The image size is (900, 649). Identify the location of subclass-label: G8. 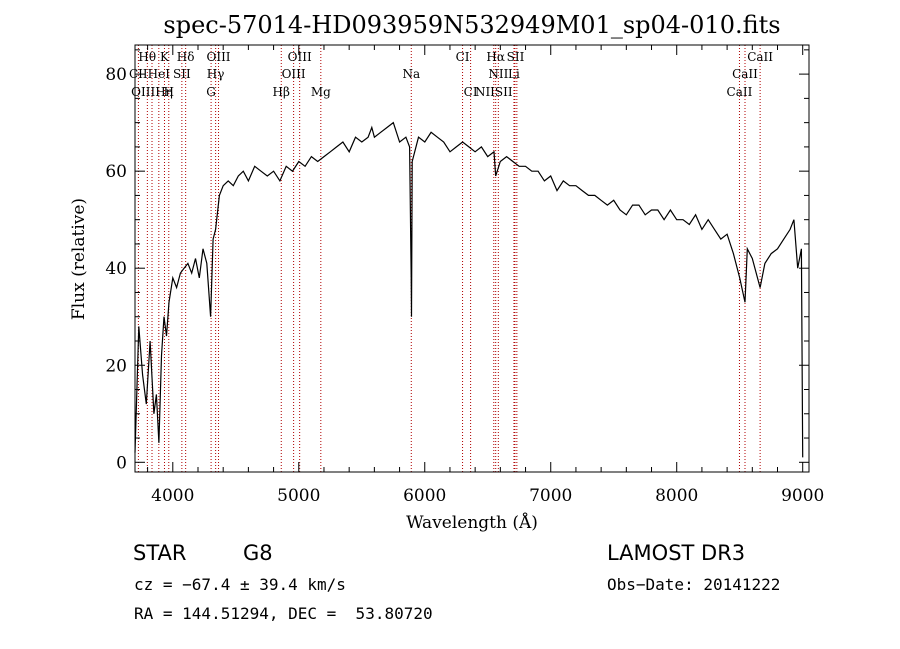
(258, 553).